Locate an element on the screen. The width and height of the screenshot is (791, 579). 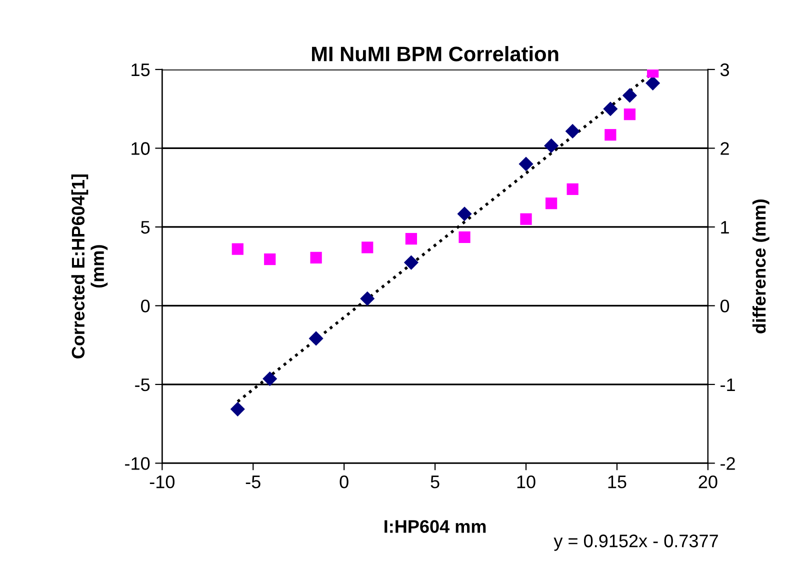
x-tick-label: -5 is located at coordinates (253, 482).